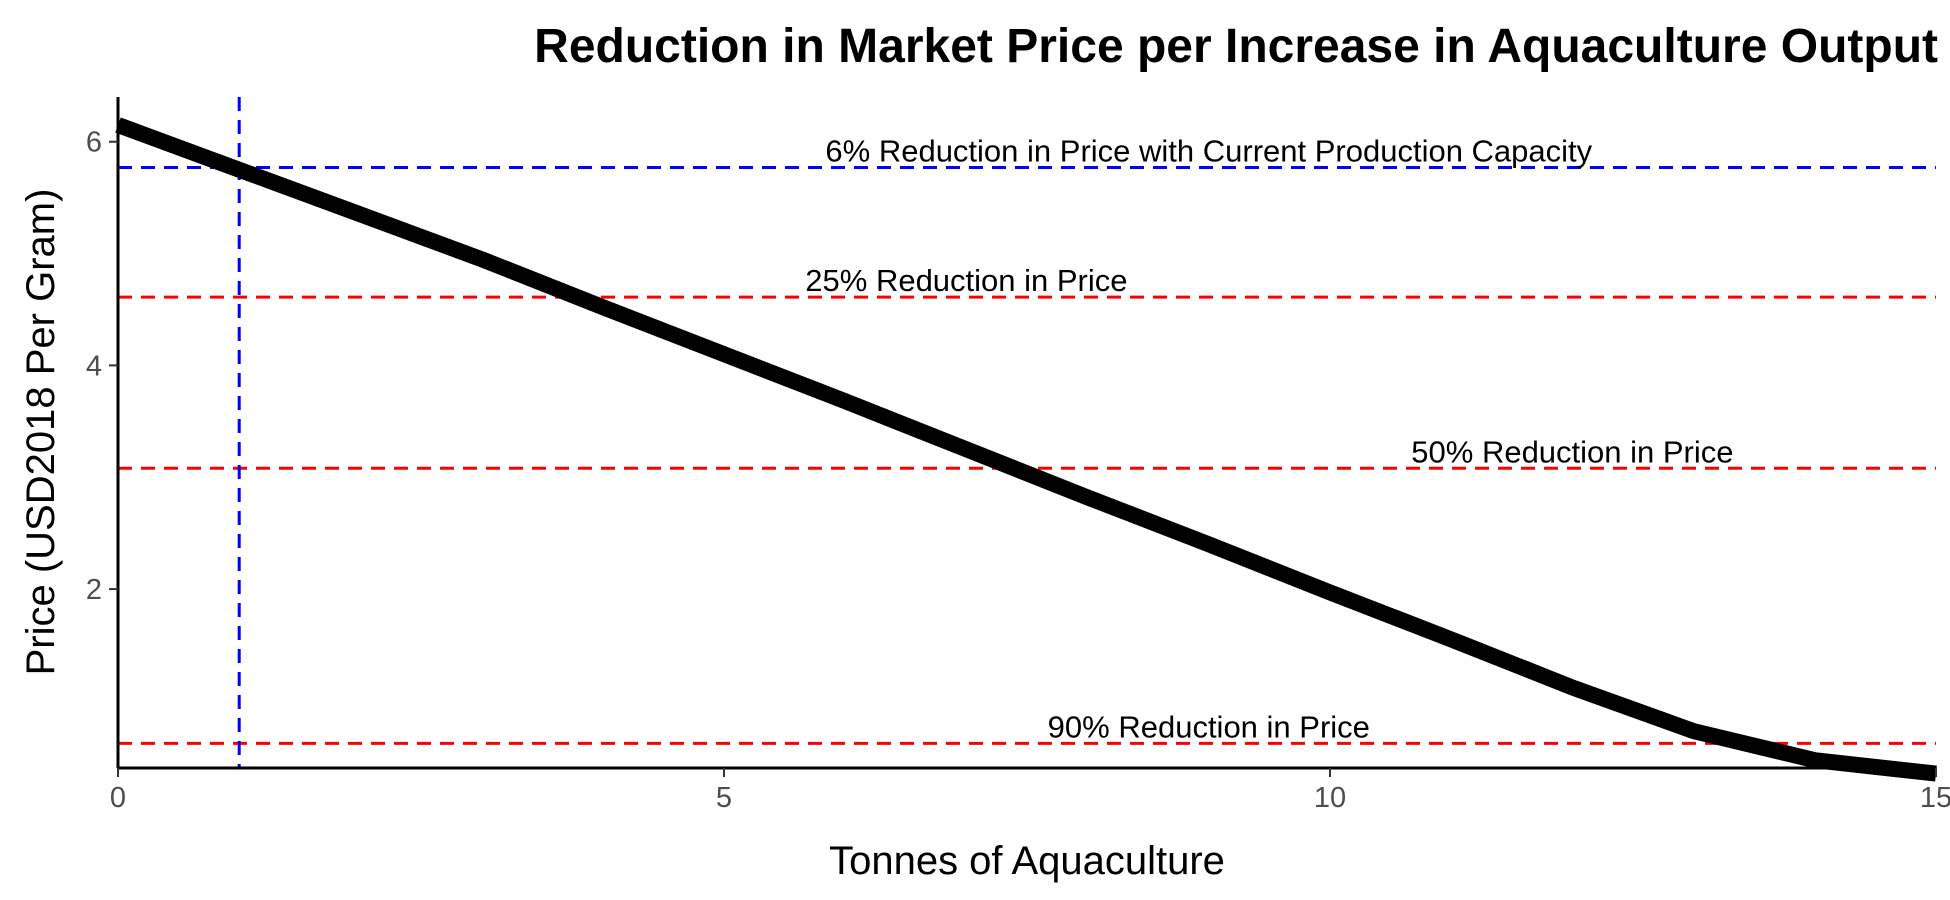  Describe the element at coordinates (1030, 791) in the screenshot. I see `x-ticks: 0 5 10 15` at that location.